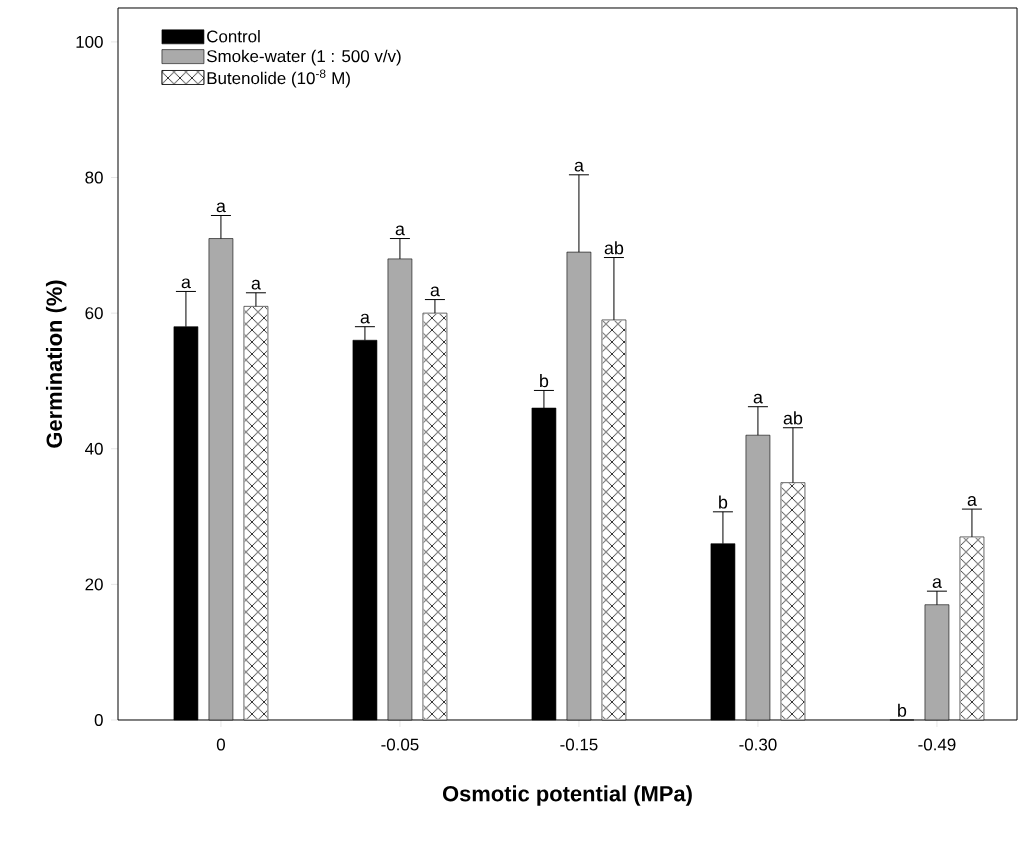  Describe the element at coordinates (758, 744) in the screenshot. I see `x-tick-label: -0.30` at that location.